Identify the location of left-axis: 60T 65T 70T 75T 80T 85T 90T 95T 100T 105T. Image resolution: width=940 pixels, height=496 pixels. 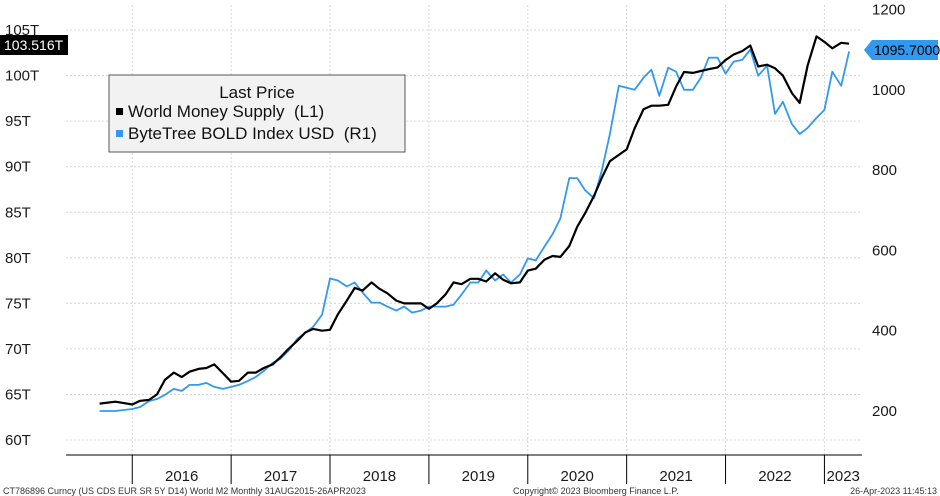
(22, 235).